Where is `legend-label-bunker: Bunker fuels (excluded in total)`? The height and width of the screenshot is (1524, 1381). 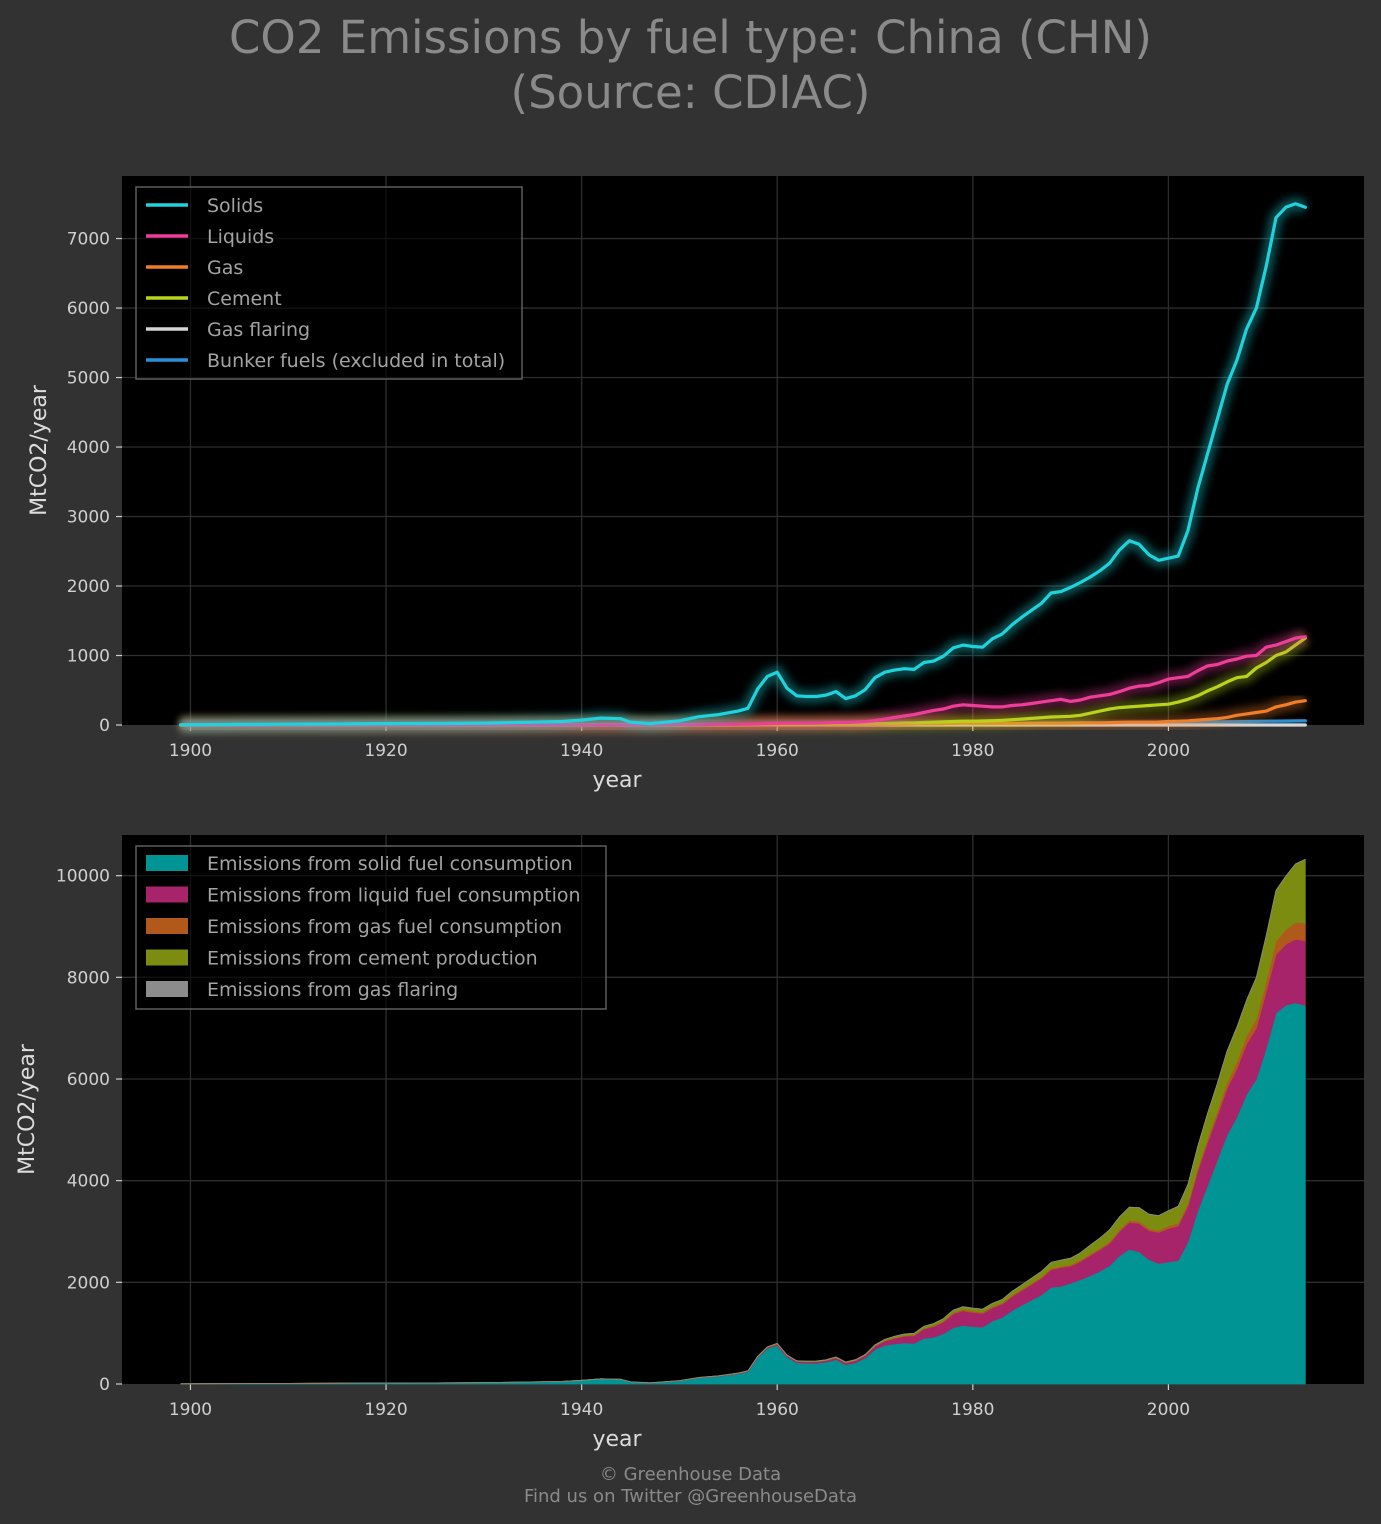 legend-label-bunker: Bunker fuels (excluded in total) is located at coordinates (356, 361).